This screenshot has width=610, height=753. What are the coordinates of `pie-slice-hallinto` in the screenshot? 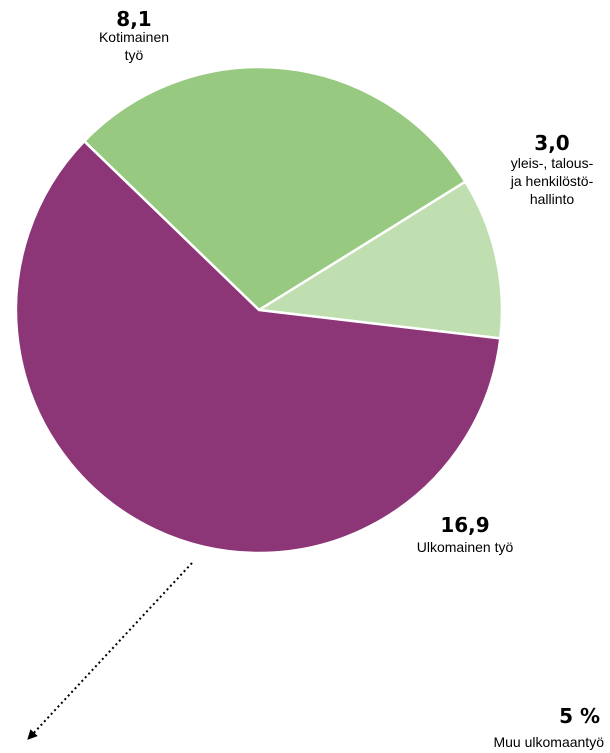 It's located at (380, 260).